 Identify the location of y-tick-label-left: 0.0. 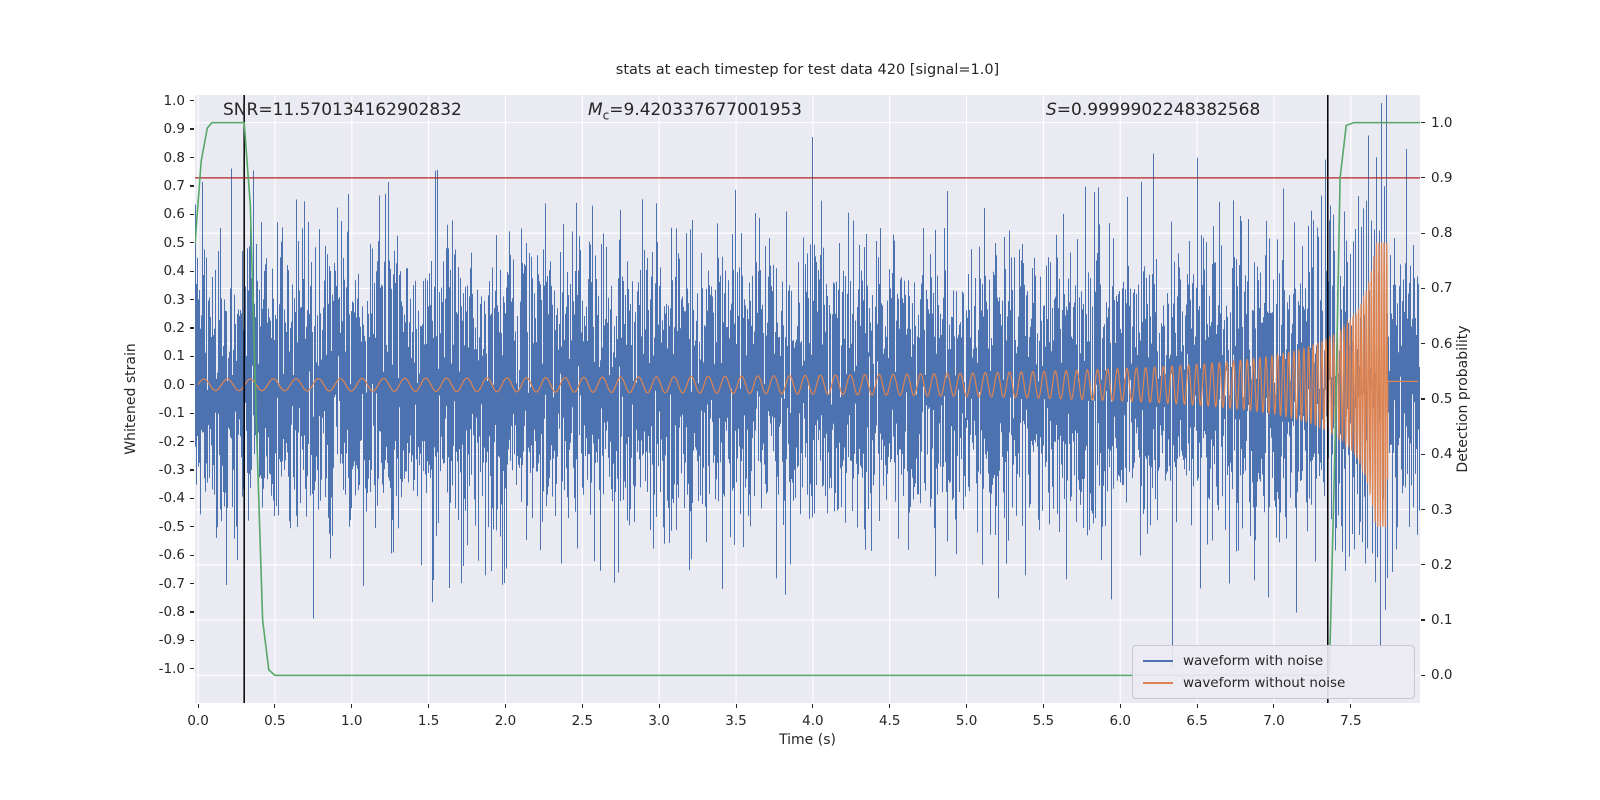
(174, 384).